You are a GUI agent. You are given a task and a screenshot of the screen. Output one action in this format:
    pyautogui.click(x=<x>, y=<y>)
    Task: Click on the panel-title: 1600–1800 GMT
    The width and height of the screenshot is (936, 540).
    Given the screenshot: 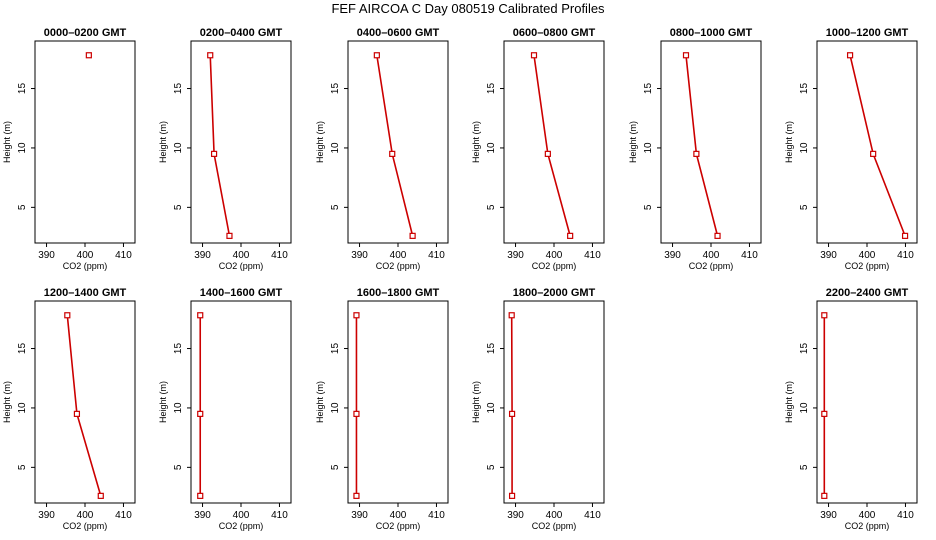 What is the action you would take?
    pyautogui.click(x=398, y=293)
    